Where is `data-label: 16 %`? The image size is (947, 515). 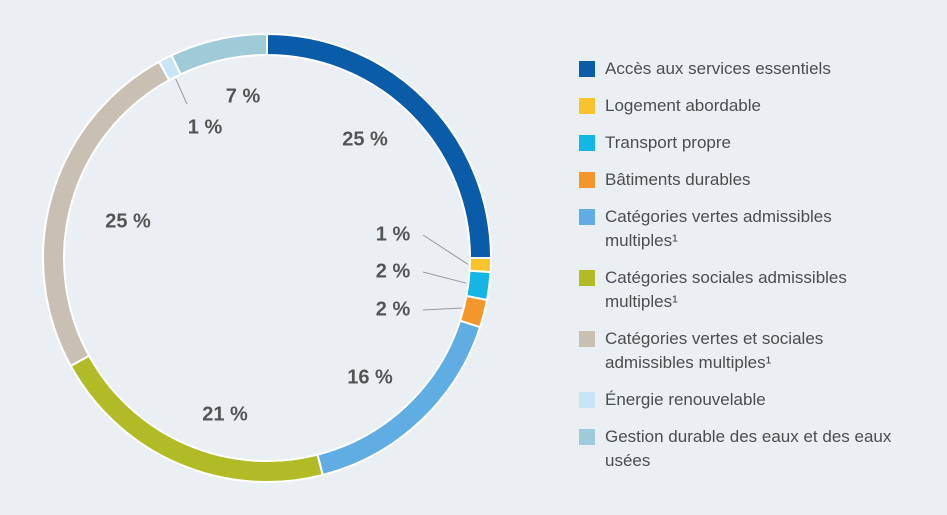
data-label: 16 % is located at coordinates (370, 377).